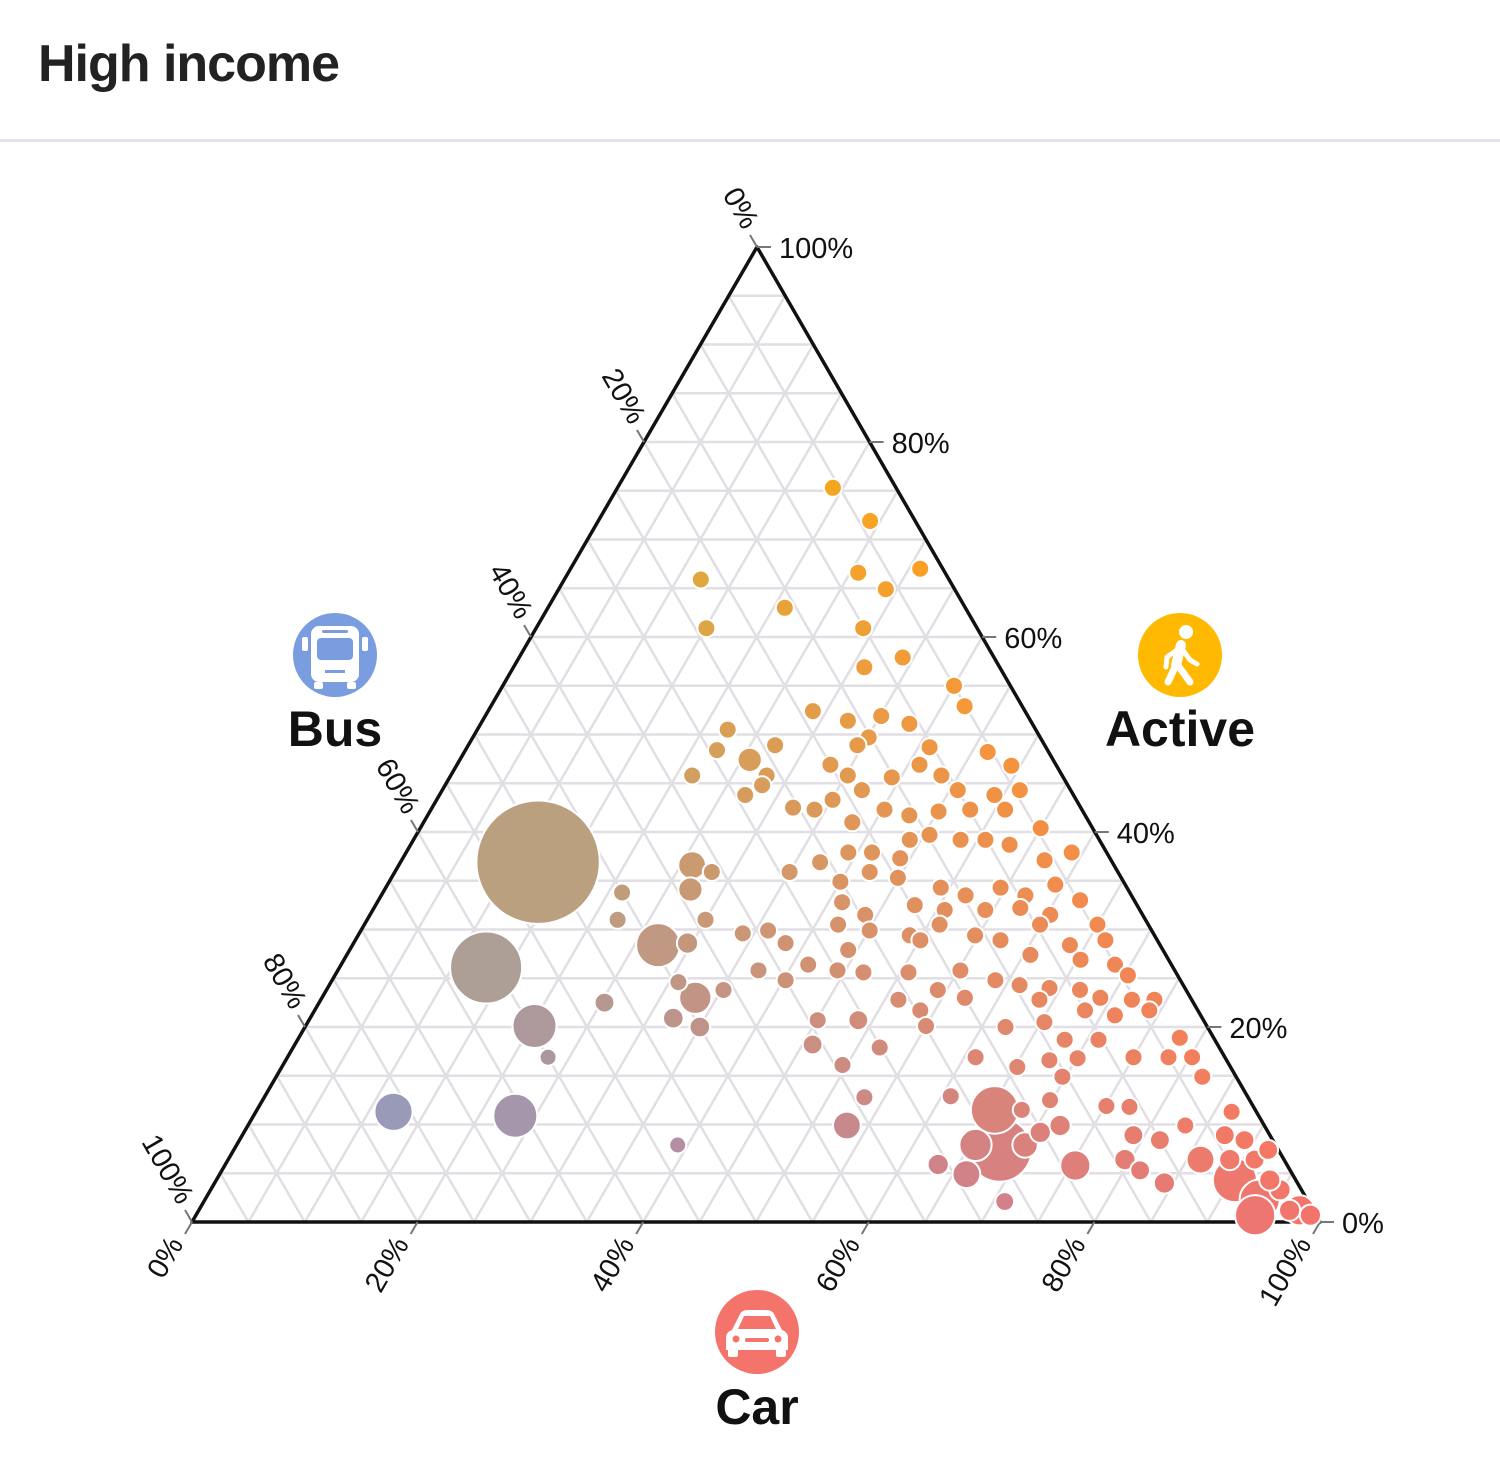  What do you see at coordinates (613, 1265) in the screenshot?
I see `car-tick-label: 40%` at bounding box center [613, 1265].